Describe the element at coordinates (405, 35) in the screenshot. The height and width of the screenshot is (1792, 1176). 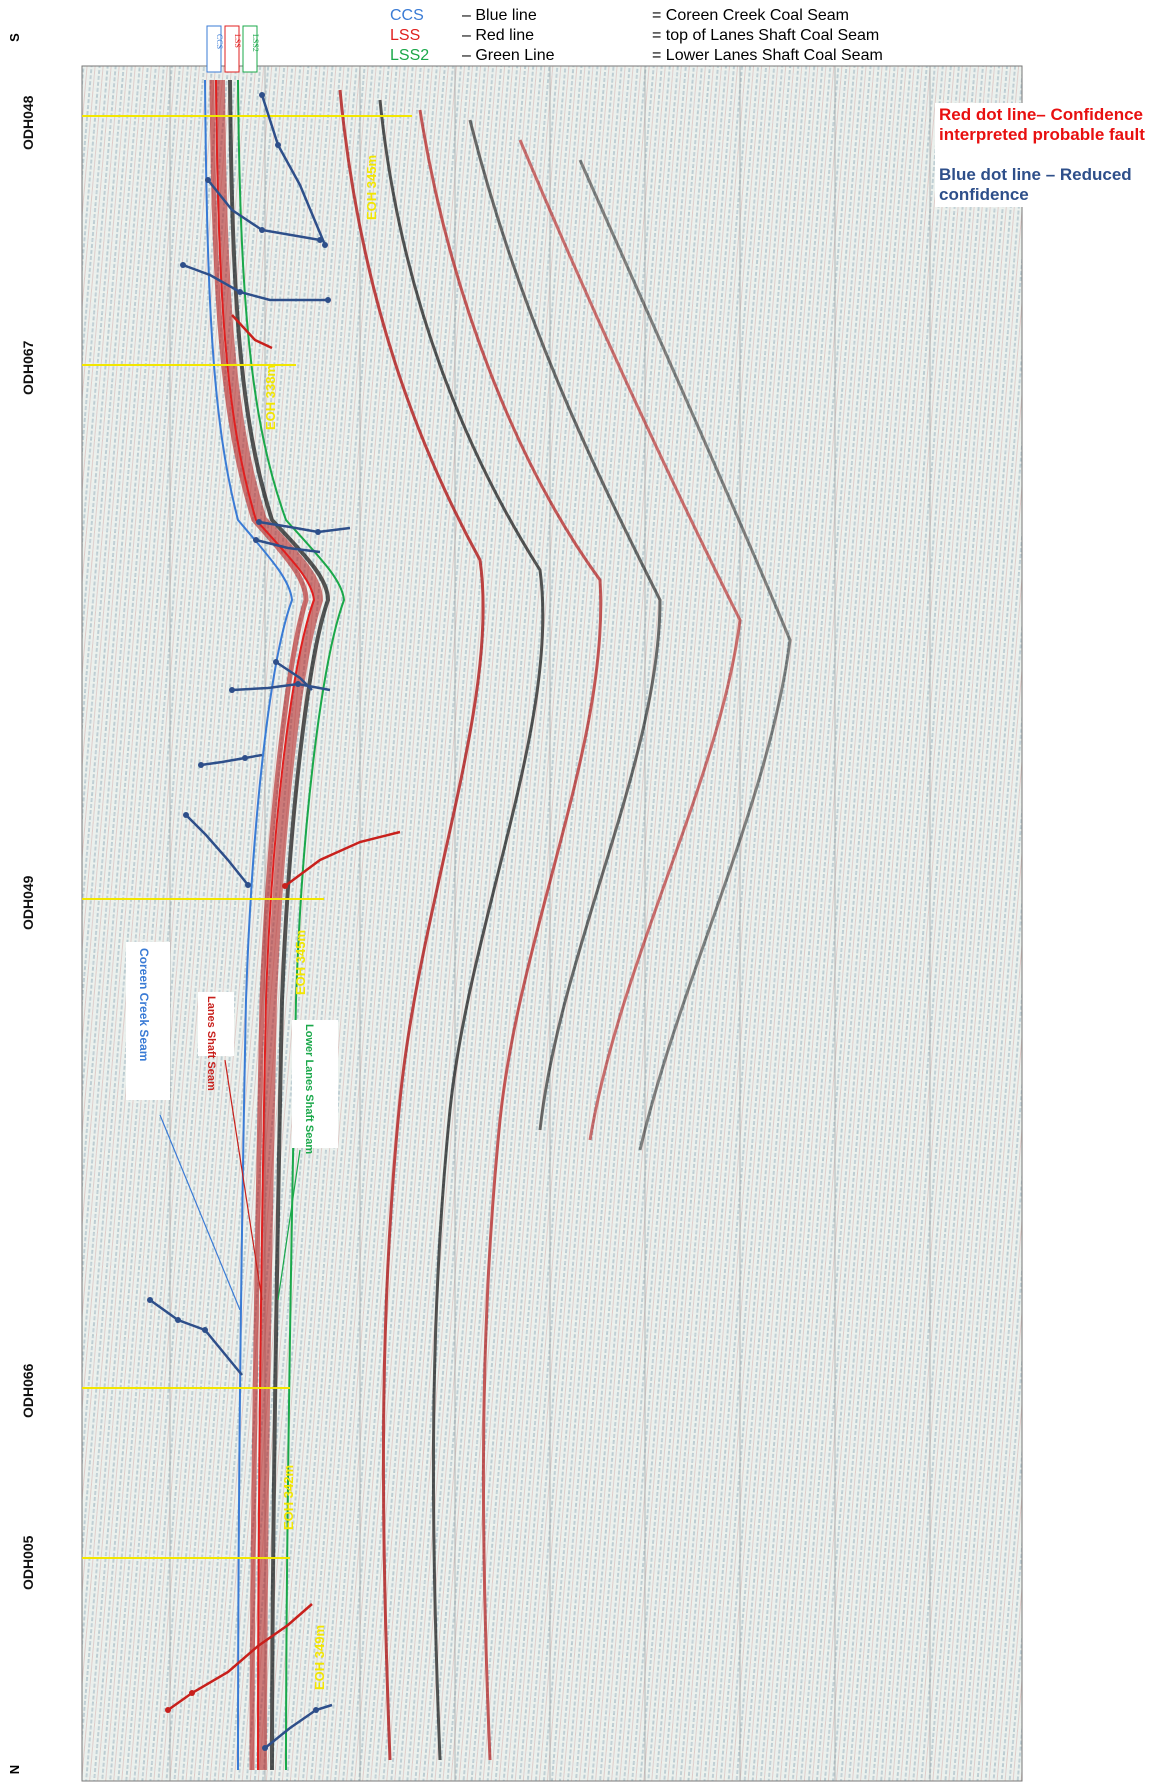
I see `legend-code-lss: LSS` at that location.